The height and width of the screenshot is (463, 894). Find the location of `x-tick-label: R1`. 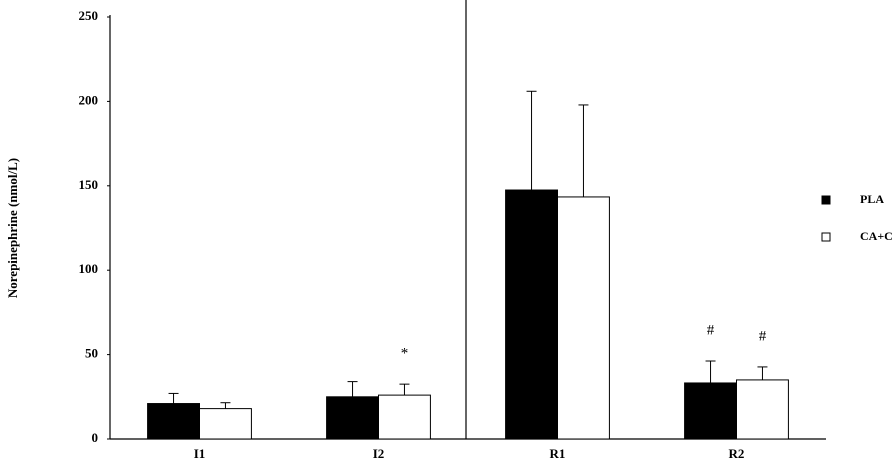

x-tick-label: R1 is located at coordinates (558, 453).